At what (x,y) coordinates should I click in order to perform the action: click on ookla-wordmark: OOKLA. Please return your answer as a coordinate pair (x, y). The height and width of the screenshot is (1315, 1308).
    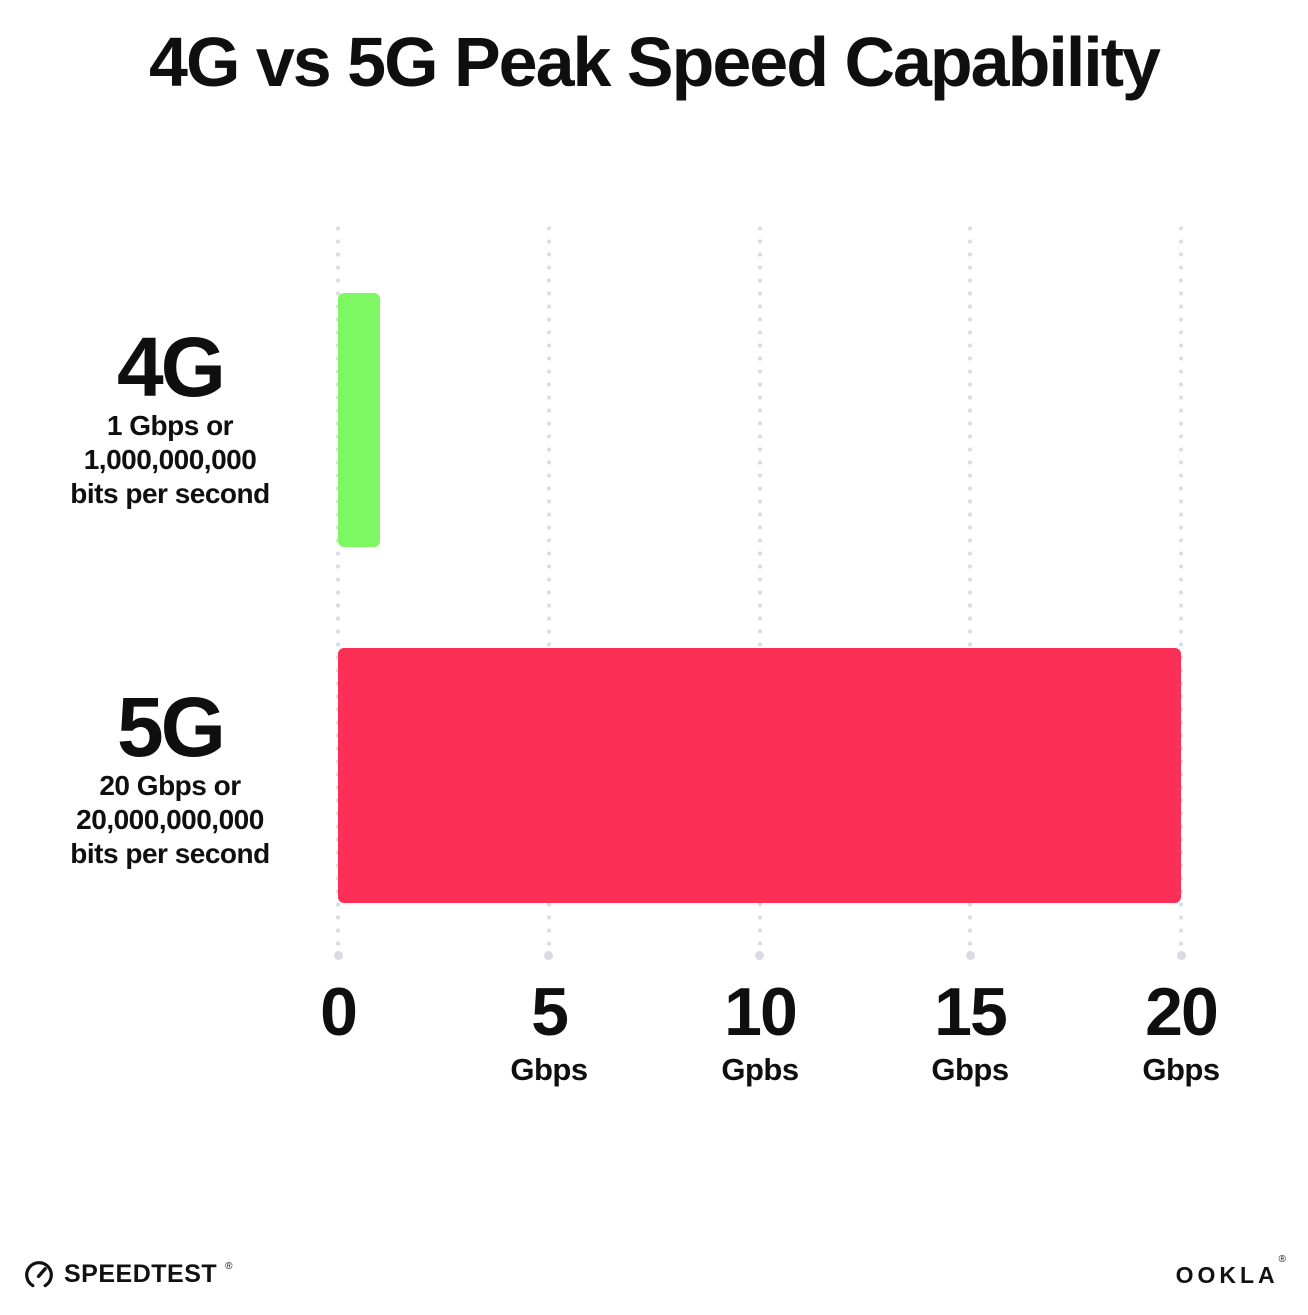
    Looking at the image, I should click on (1227, 1275).